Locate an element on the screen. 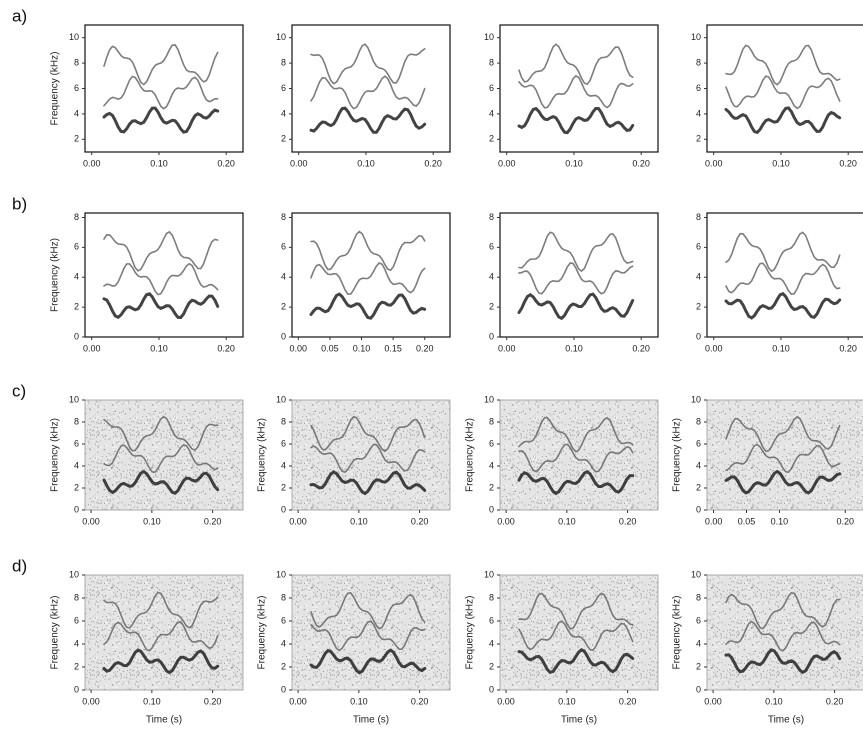 The width and height of the screenshot is (863, 736). row-label: d) is located at coordinates (19, 565).